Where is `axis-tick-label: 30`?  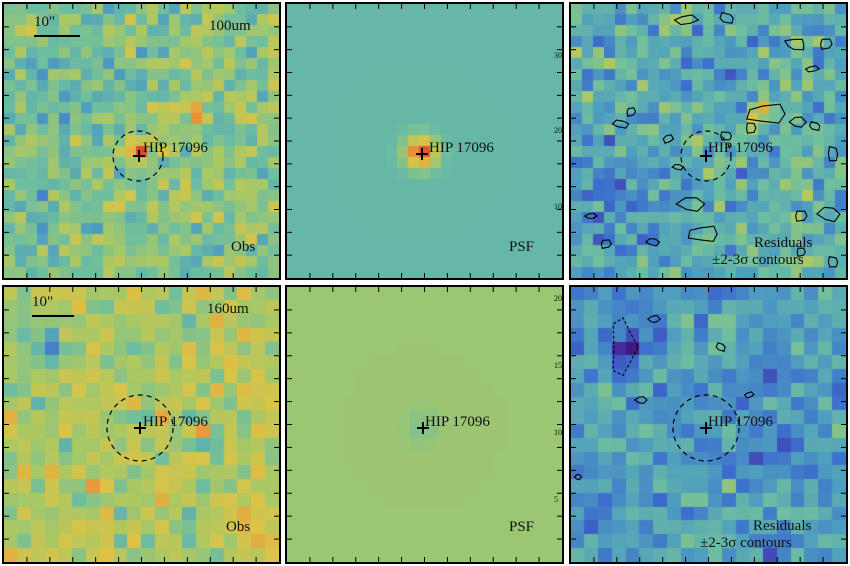 axis-tick-label: 30 is located at coordinates (558, 55).